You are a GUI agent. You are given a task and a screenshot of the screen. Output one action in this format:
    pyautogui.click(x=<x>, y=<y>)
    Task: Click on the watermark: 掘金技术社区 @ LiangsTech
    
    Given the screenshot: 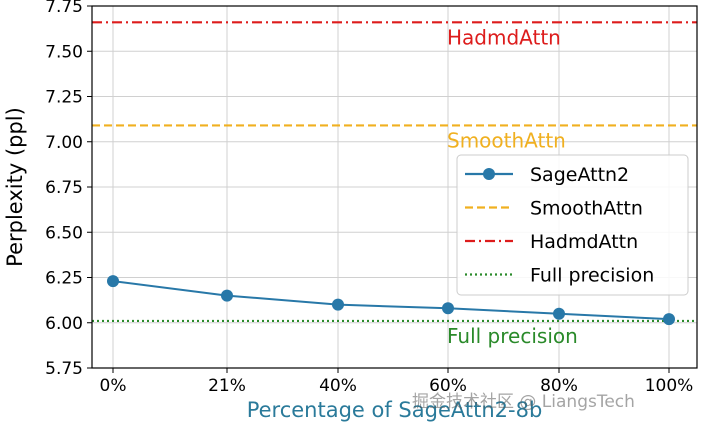 What is the action you would take?
    pyautogui.click(x=523, y=402)
    